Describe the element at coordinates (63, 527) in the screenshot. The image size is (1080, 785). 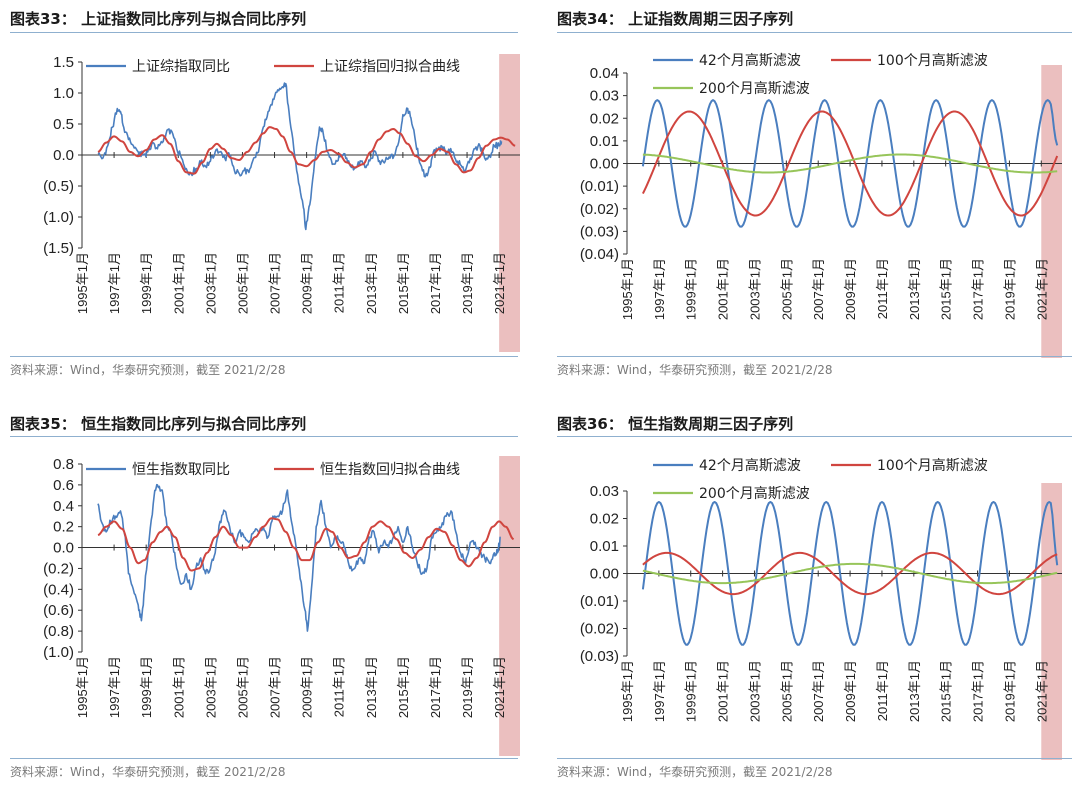
I see `y-tick-label: 0.2` at that location.